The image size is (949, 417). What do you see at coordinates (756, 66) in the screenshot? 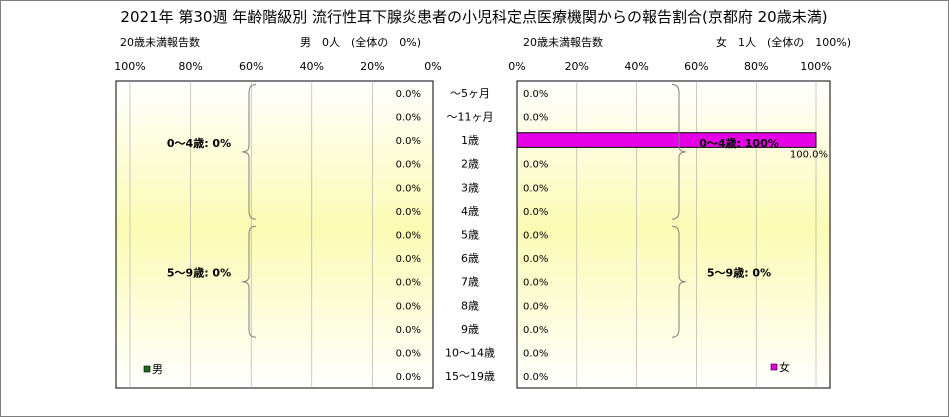
I see `right-axis-tick: 80%` at bounding box center [756, 66].